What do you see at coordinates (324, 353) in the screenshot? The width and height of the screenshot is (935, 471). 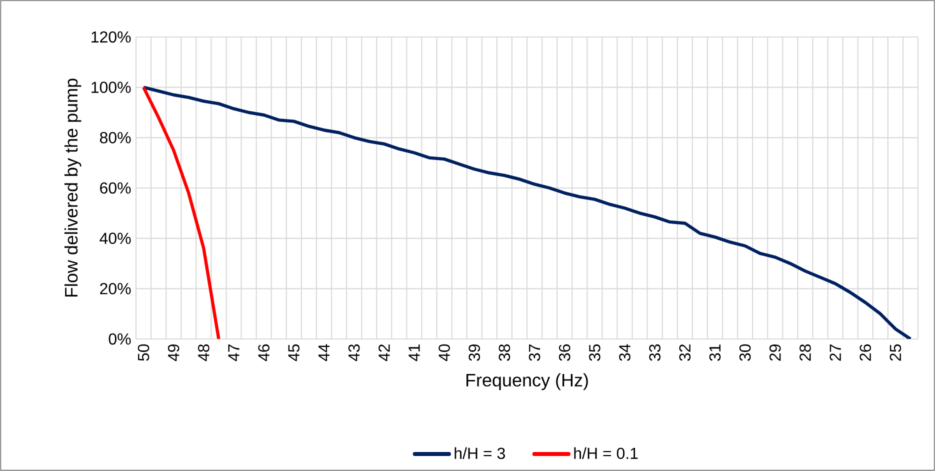 I see `x-tick-label: 44` at bounding box center [324, 353].